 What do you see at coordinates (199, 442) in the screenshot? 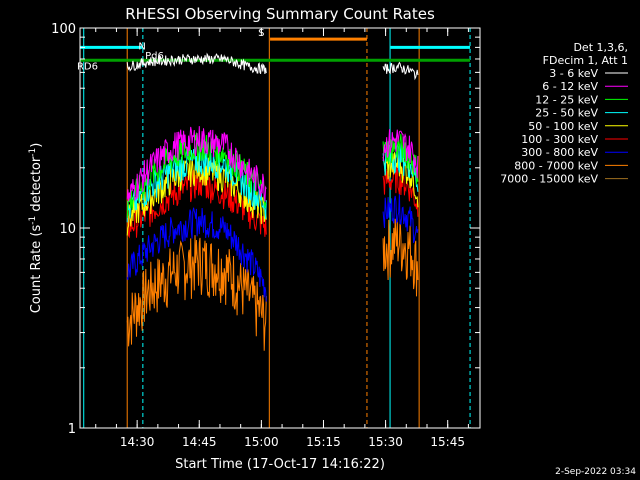
I see `x-tick-label-1: 14:45` at bounding box center [199, 442].